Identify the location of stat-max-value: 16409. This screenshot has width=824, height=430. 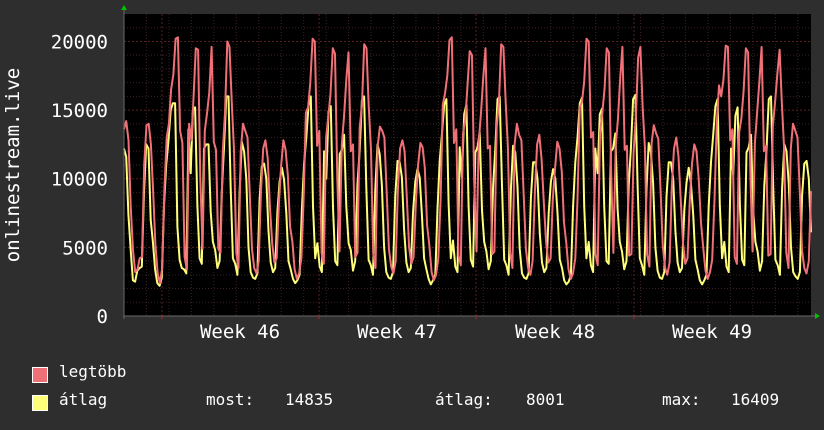
(755, 399).